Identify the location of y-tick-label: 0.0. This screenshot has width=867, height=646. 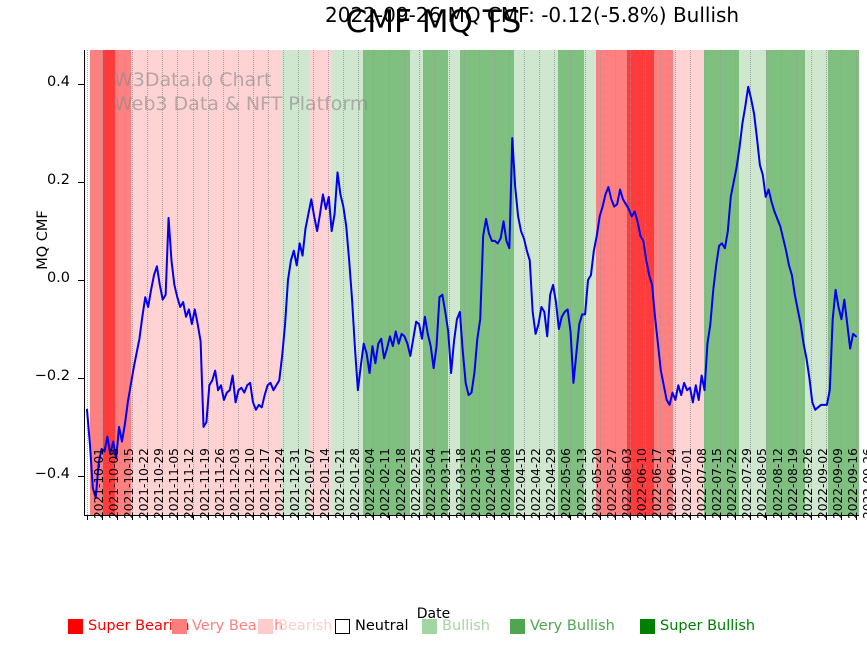
(58, 278).